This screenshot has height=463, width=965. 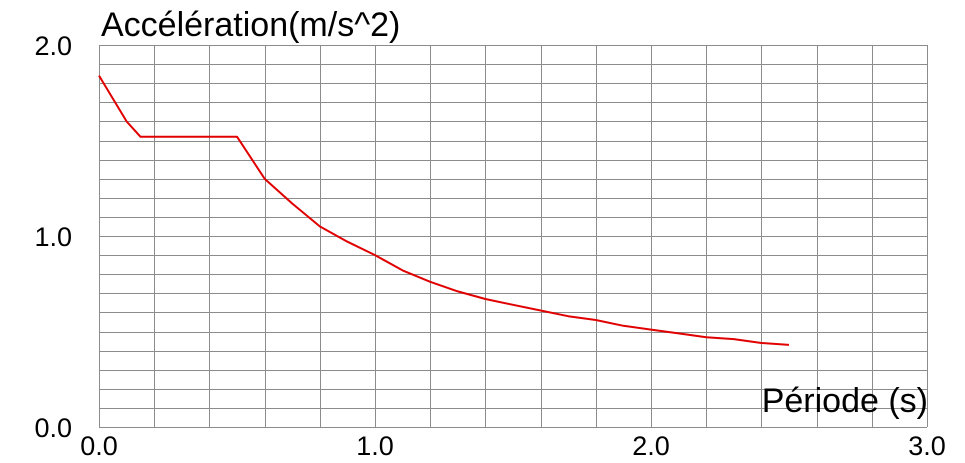 What do you see at coordinates (845, 401) in the screenshot?
I see `x-axis-title: Période (s)` at bounding box center [845, 401].